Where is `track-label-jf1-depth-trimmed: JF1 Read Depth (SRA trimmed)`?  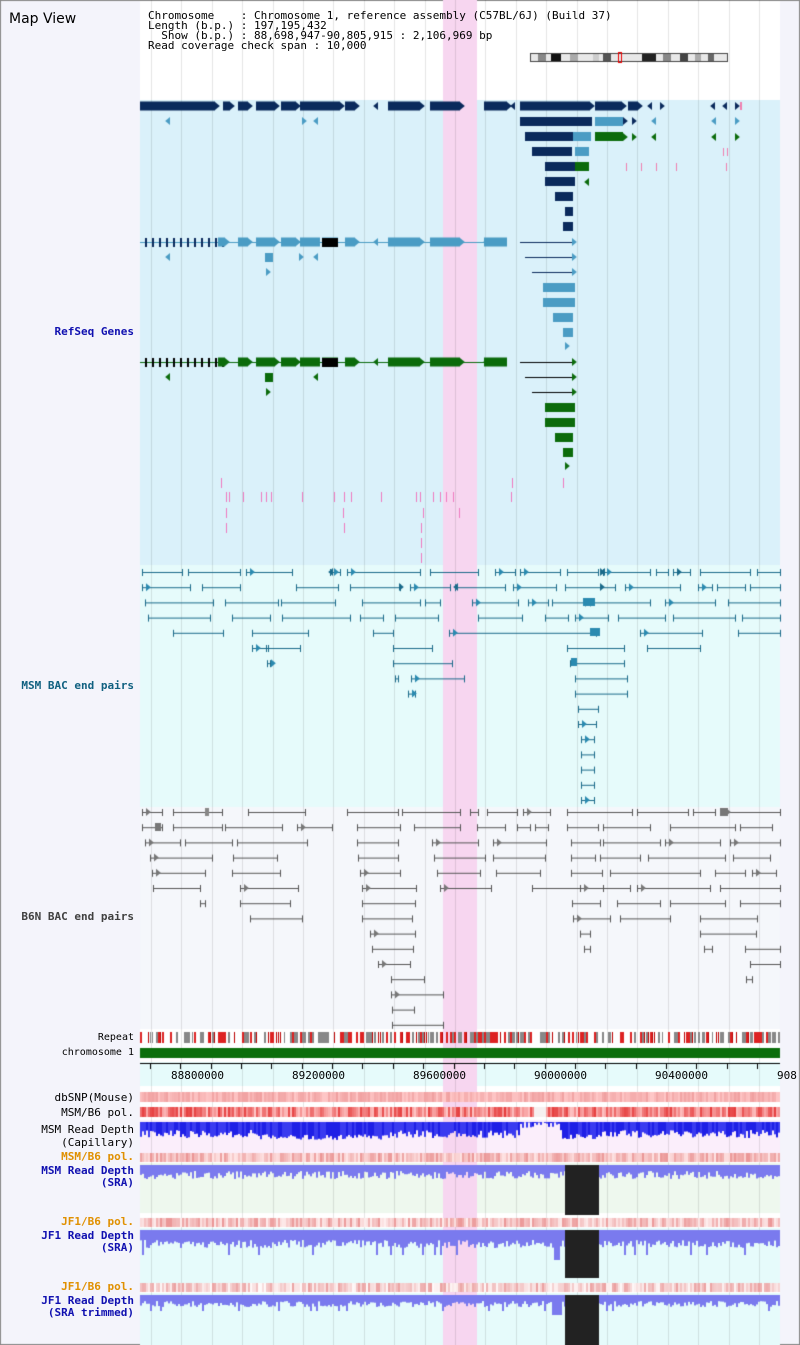 track-label-jf1-depth-trimmed: JF1 Read Depth (SRA trimmed) is located at coordinates (87, 1306).